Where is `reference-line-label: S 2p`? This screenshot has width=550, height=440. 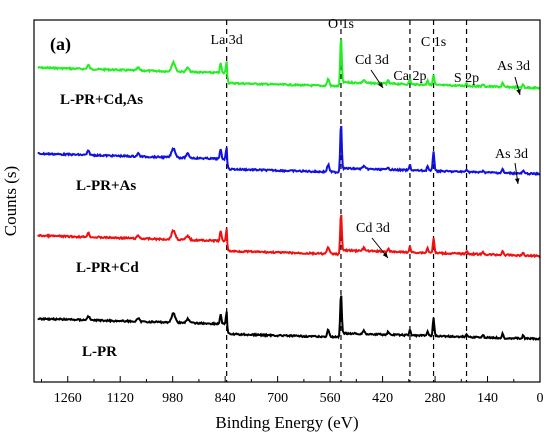 reference-line-label: S 2p is located at coordinates (466, 78).